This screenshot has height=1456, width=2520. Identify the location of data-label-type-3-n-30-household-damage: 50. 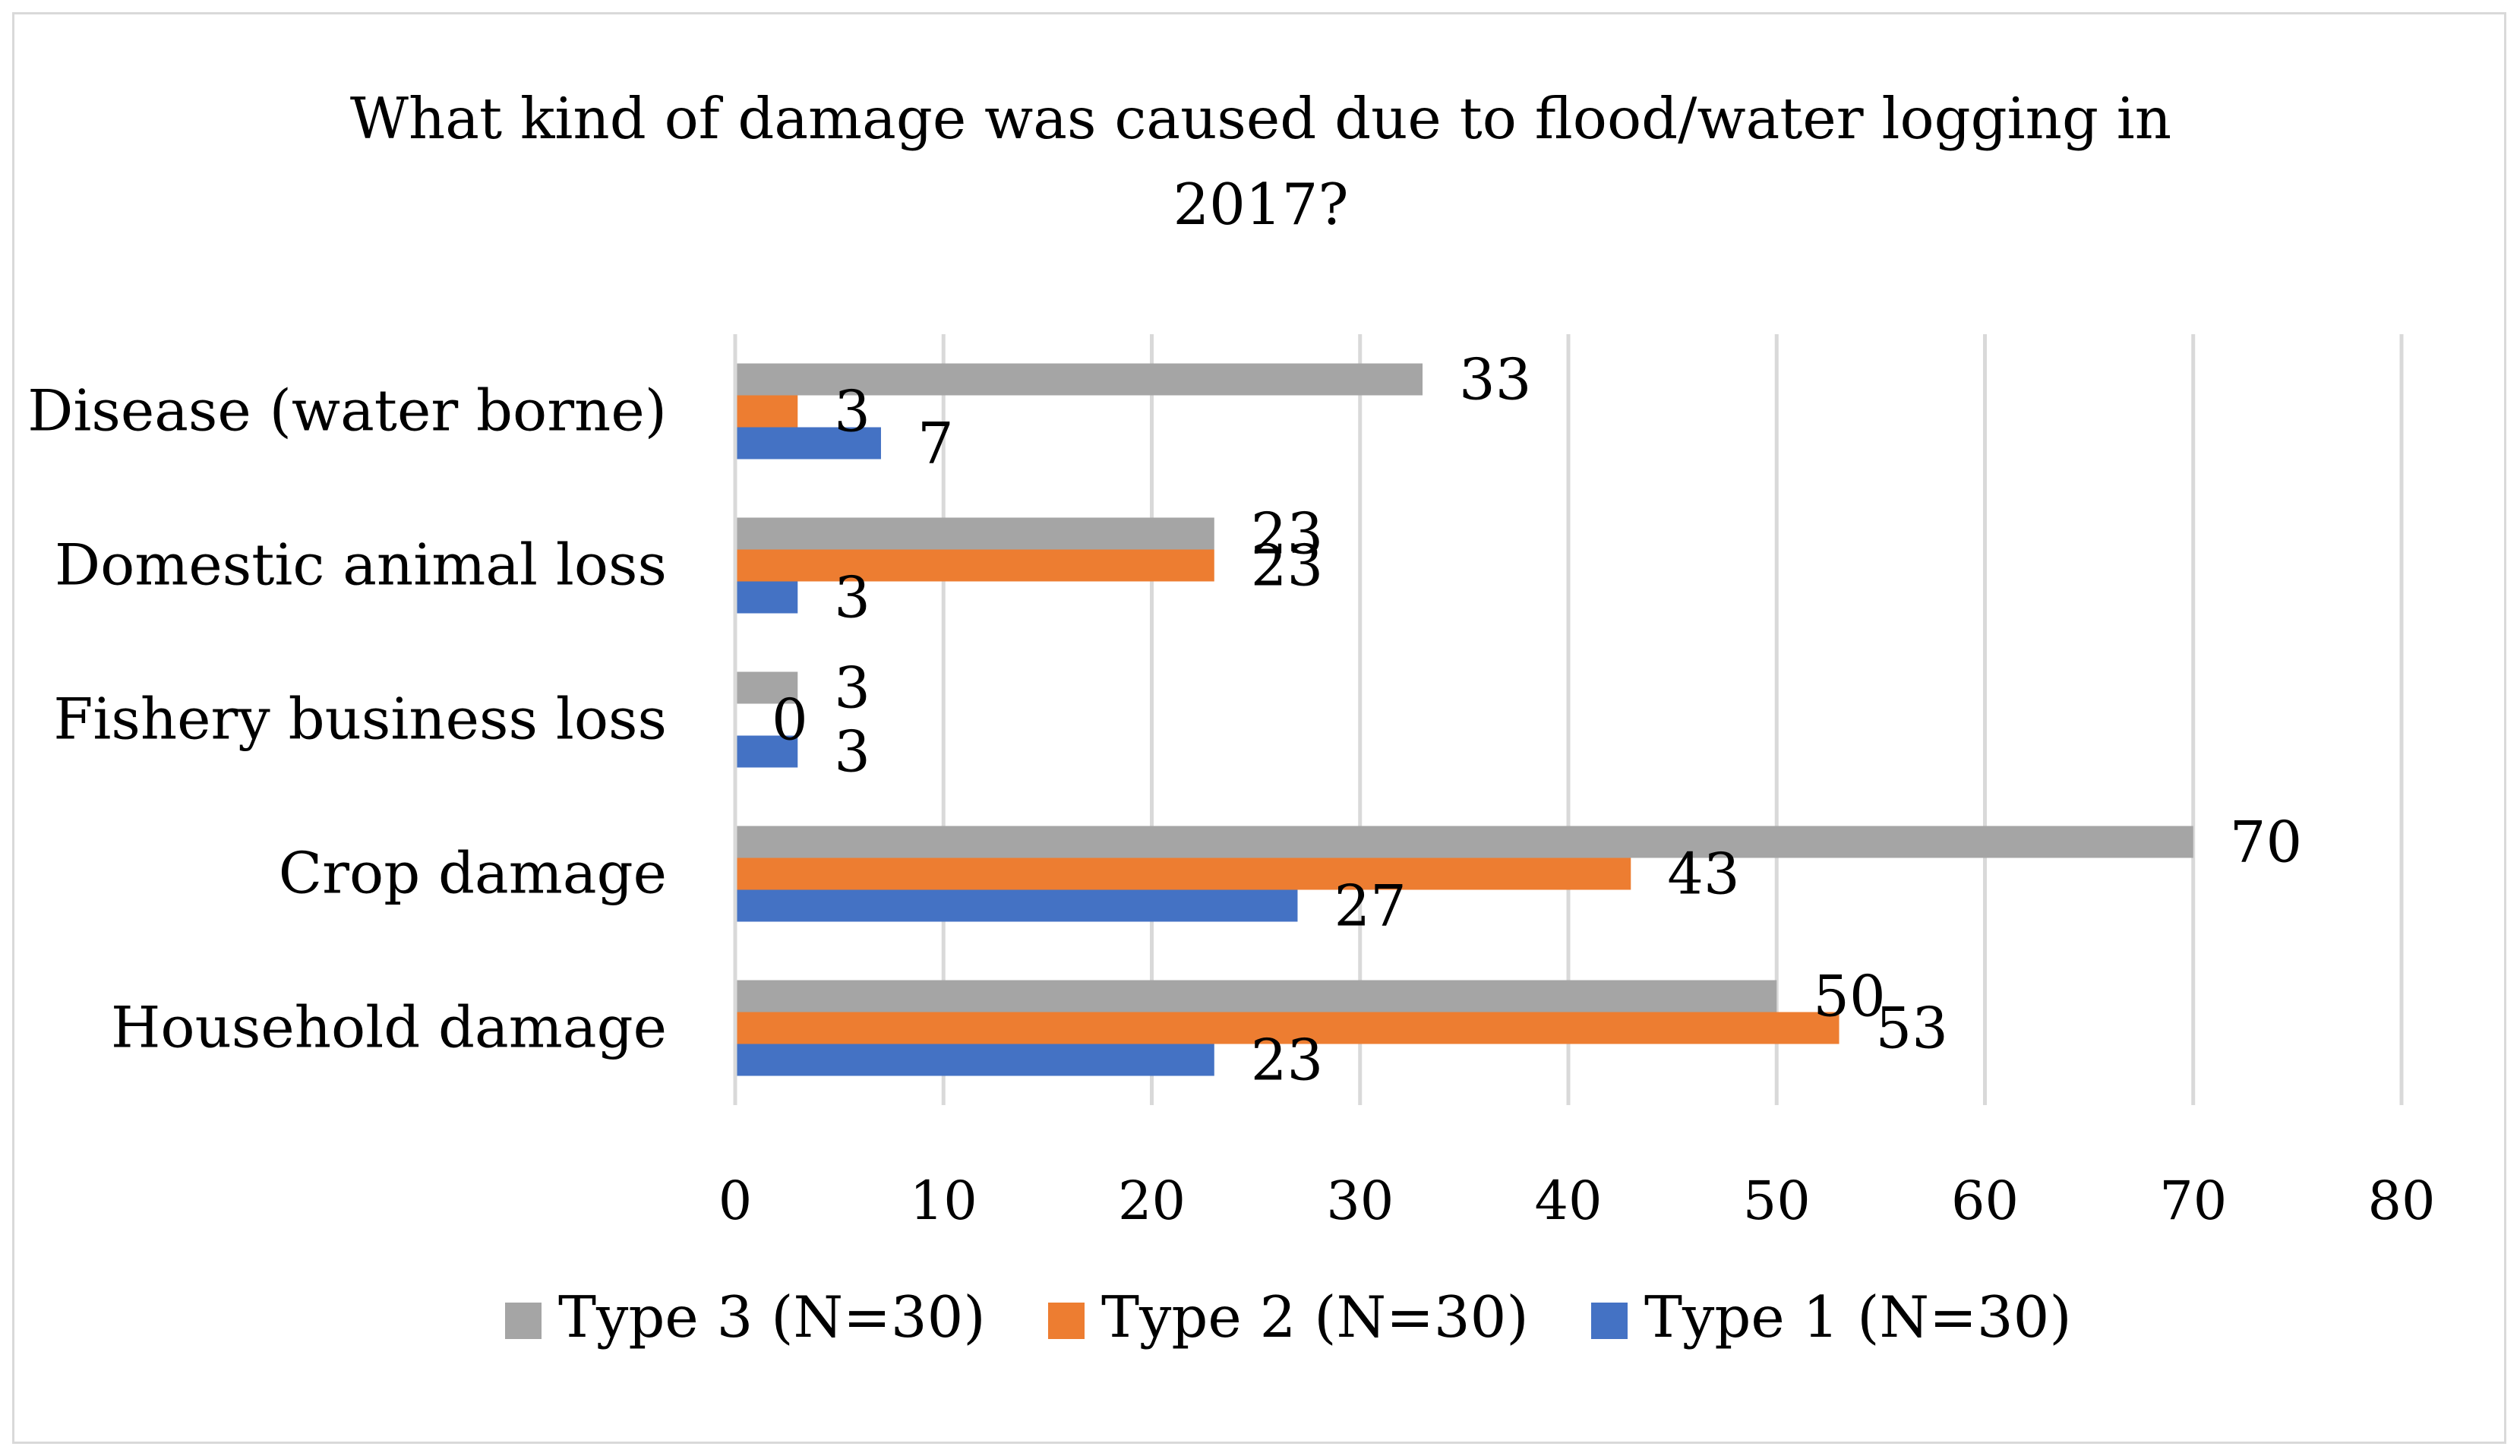
(1849, 996).